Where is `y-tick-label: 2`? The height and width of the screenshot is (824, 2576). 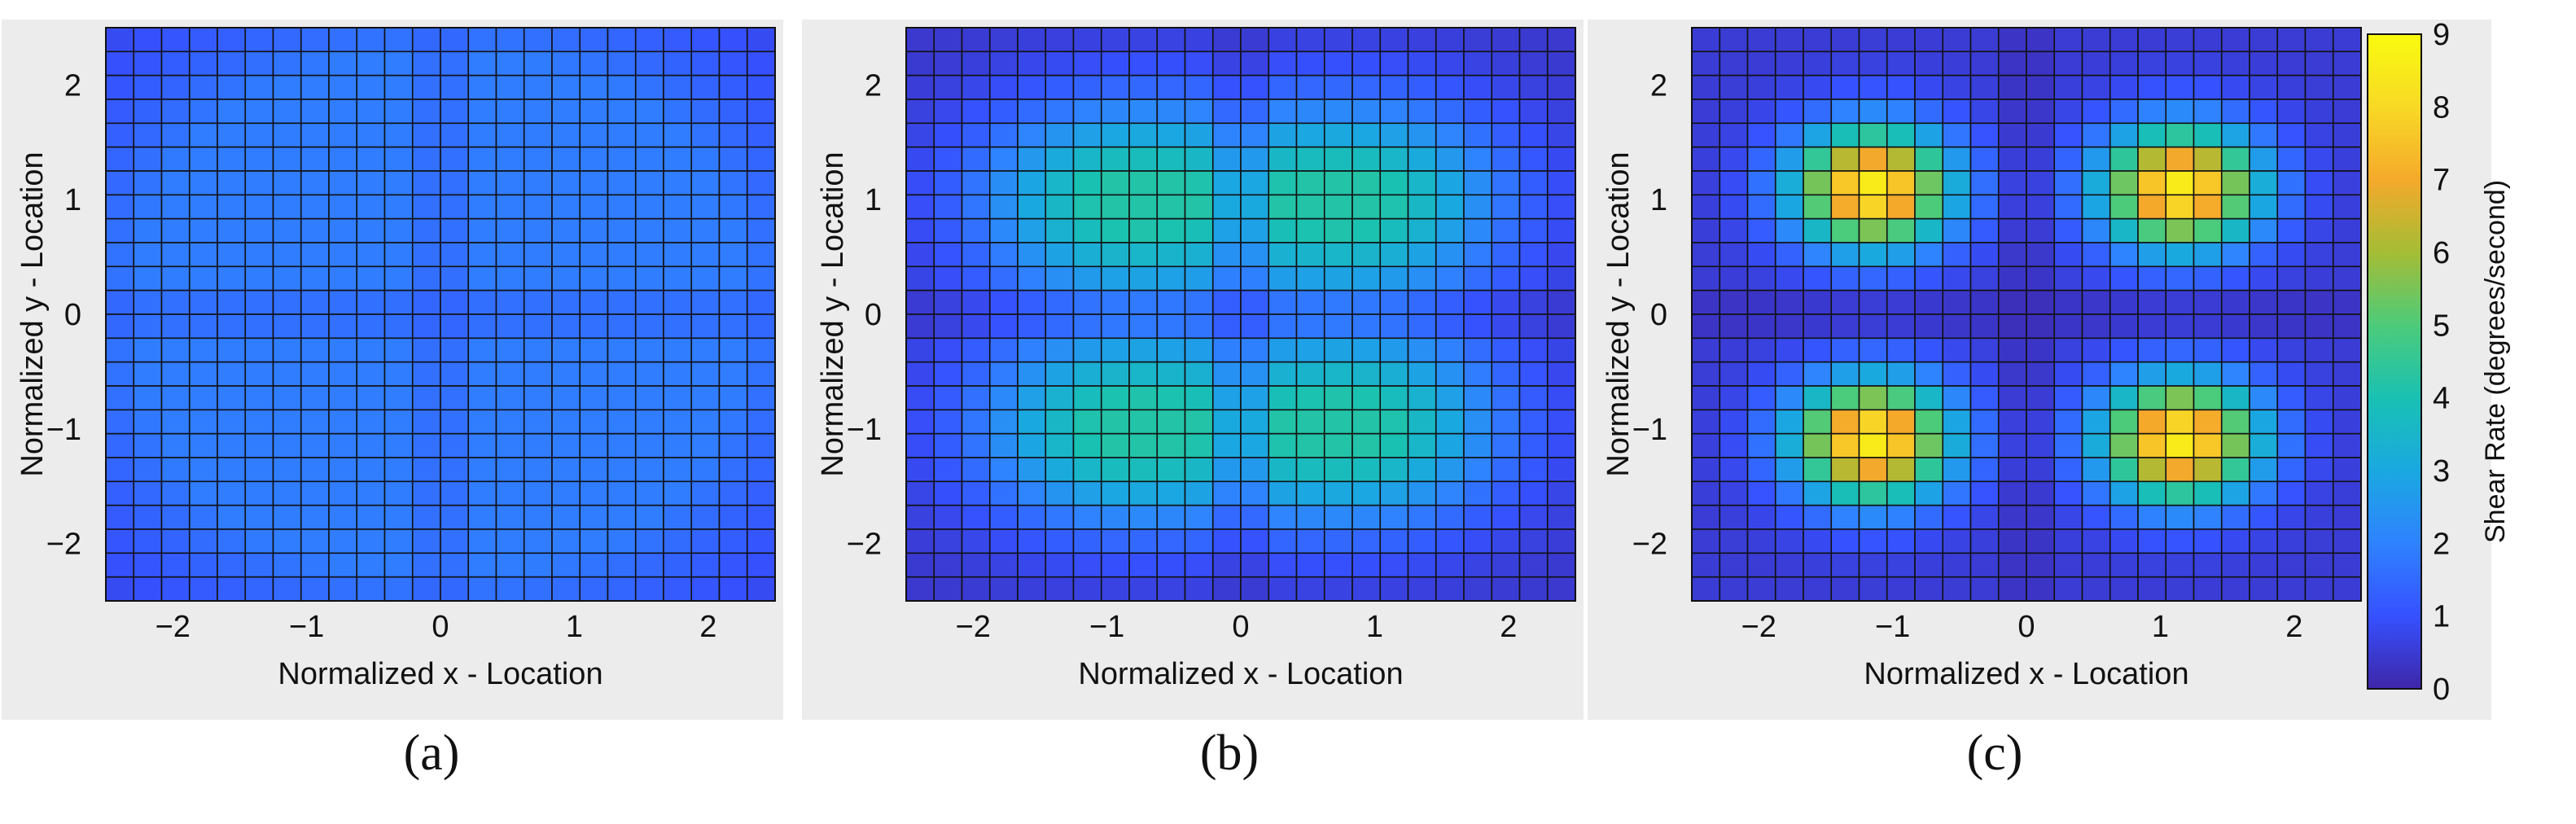 y-tick-label: 2 is located at coordinates (873, 85).